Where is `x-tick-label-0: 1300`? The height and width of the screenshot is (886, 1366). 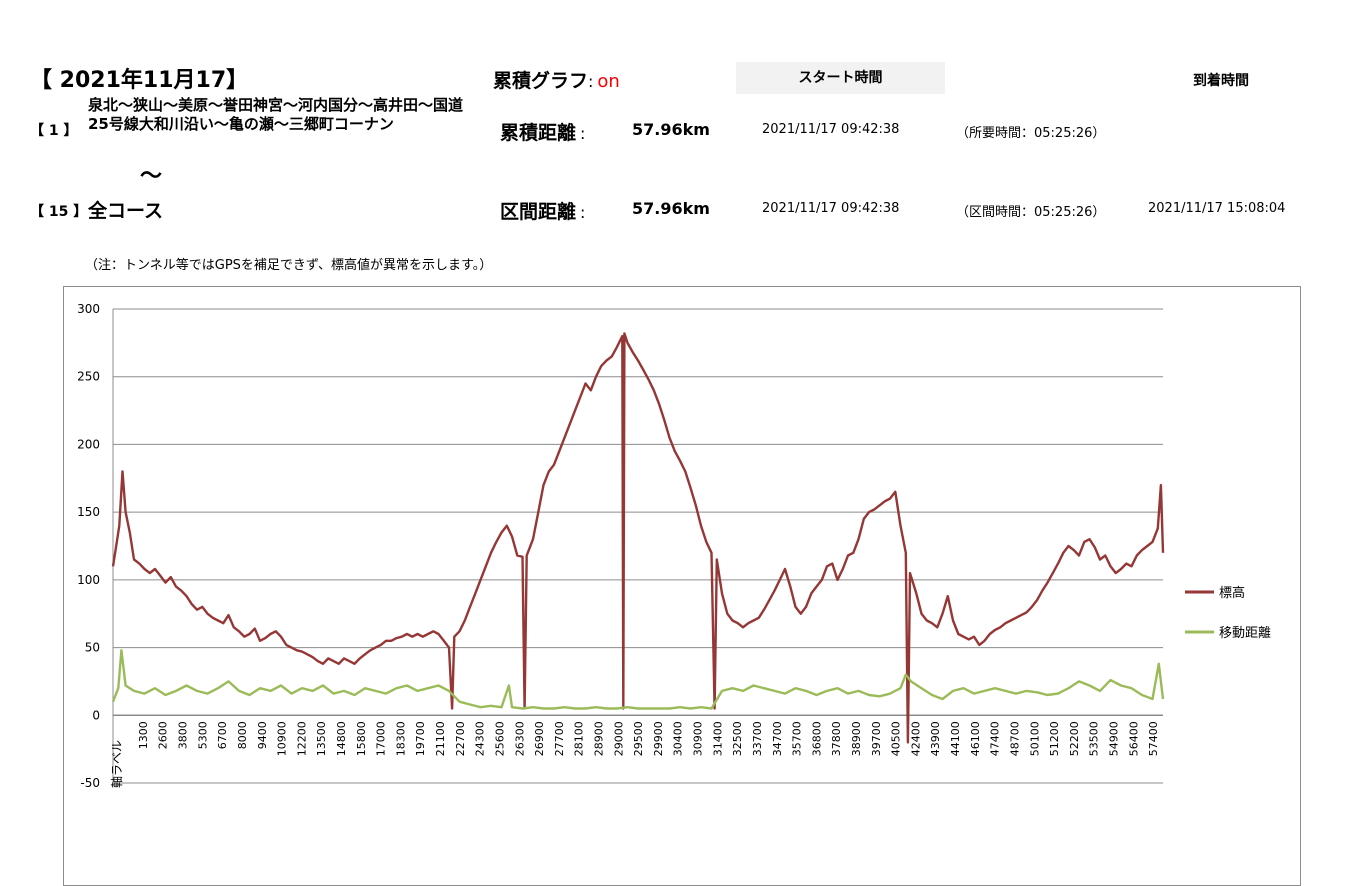 x-tick-label-0: 1300 is located at coordinates (143, 735).